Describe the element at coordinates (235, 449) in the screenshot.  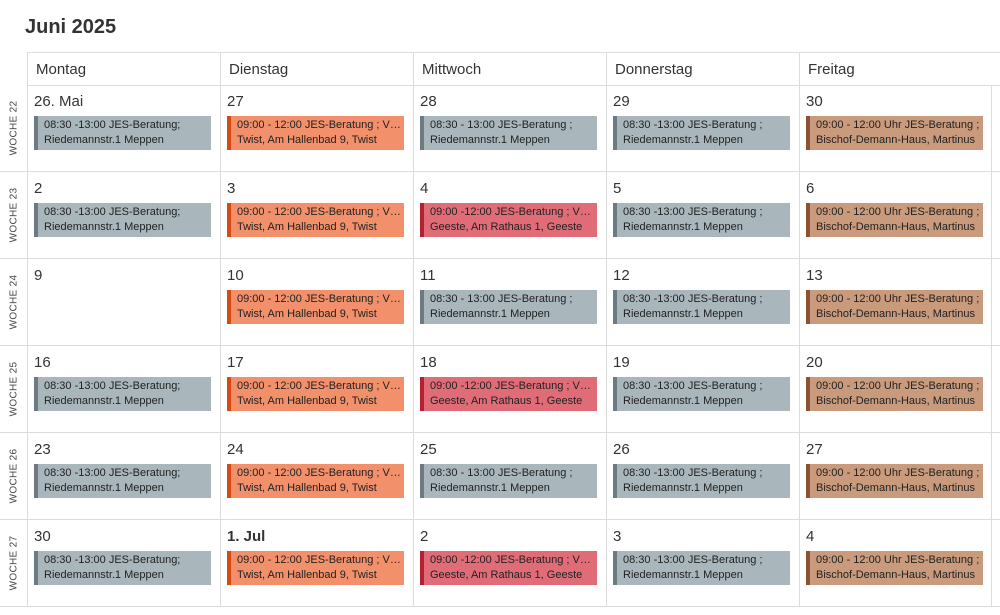
I see `day-number: 24` at that location.